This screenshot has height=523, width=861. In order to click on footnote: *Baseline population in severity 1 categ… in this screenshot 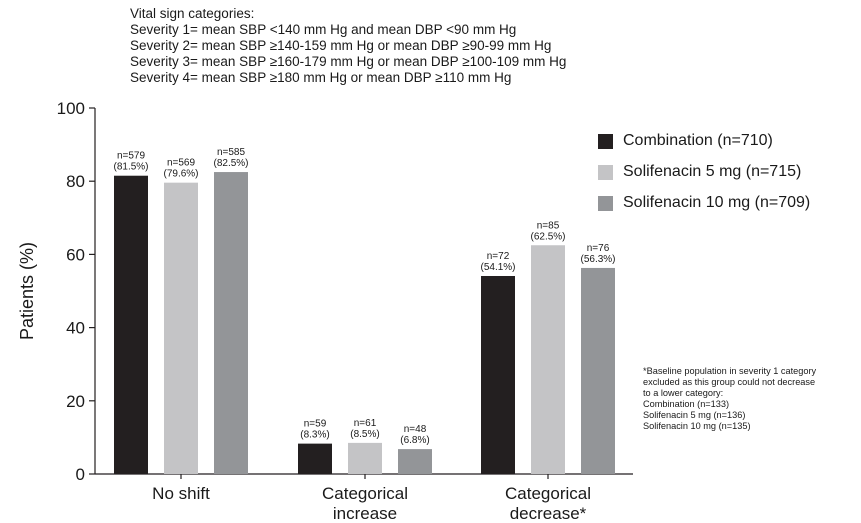, I will do `click(729, 399)`.